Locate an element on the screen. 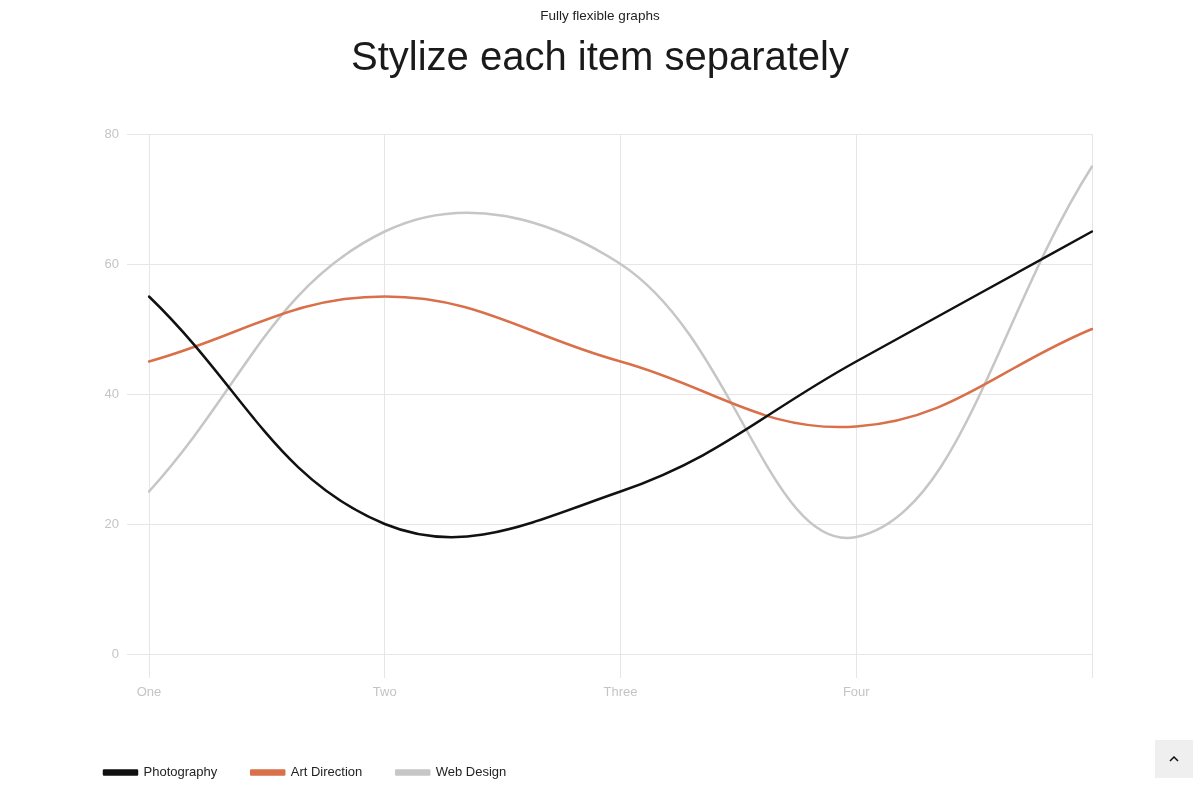 The width and height of the screenshot is (1200, 798). legend-label: Photography is located at coordinates (180, 772).